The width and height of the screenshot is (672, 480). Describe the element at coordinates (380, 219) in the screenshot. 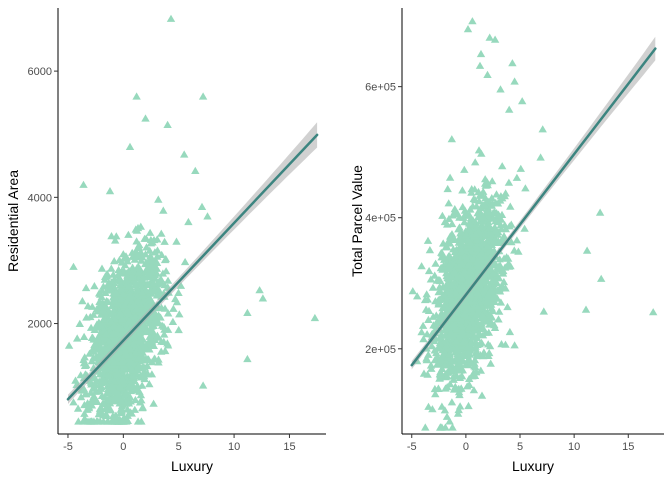

I see `y-tick-label: 4e+05` at that location.